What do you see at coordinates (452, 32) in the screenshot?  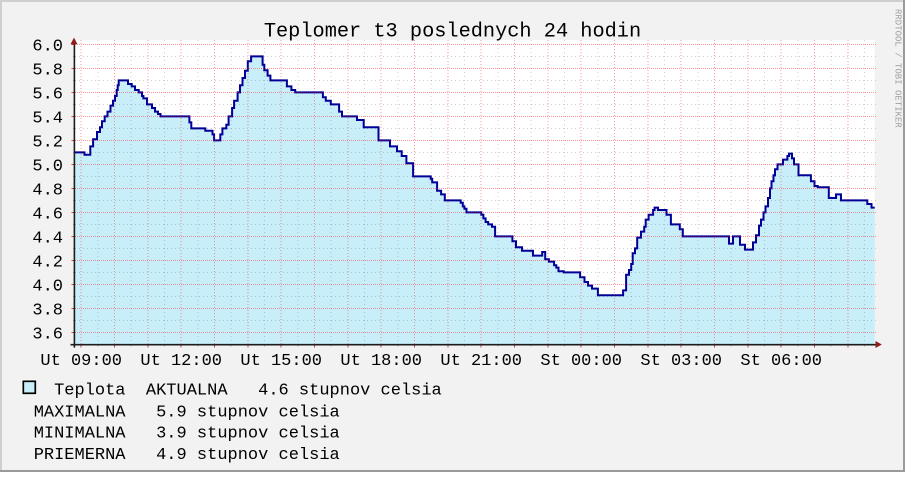 I see `svg-text:Teplomer t3 poslednych 24 hodi: Teplomer t3 poslednych 24 hodin` at bounding box center [452, 32].